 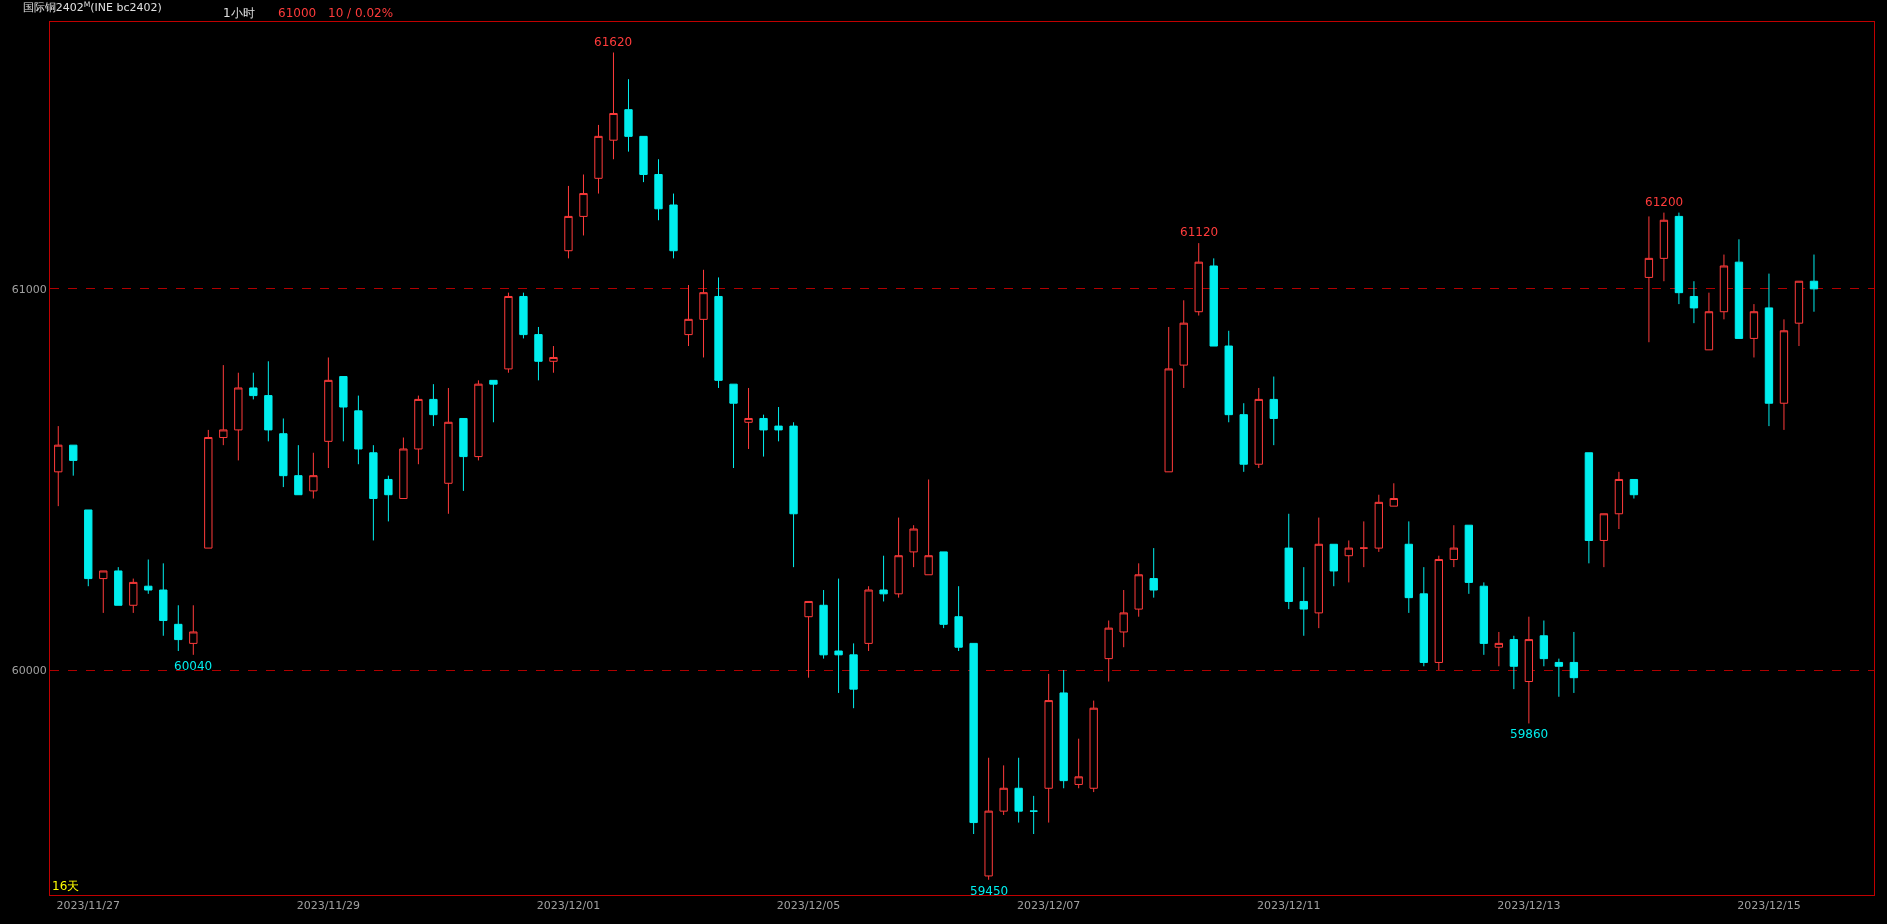 I want to click on chart-subtitle: 1小时, so click(x=239, y=13).